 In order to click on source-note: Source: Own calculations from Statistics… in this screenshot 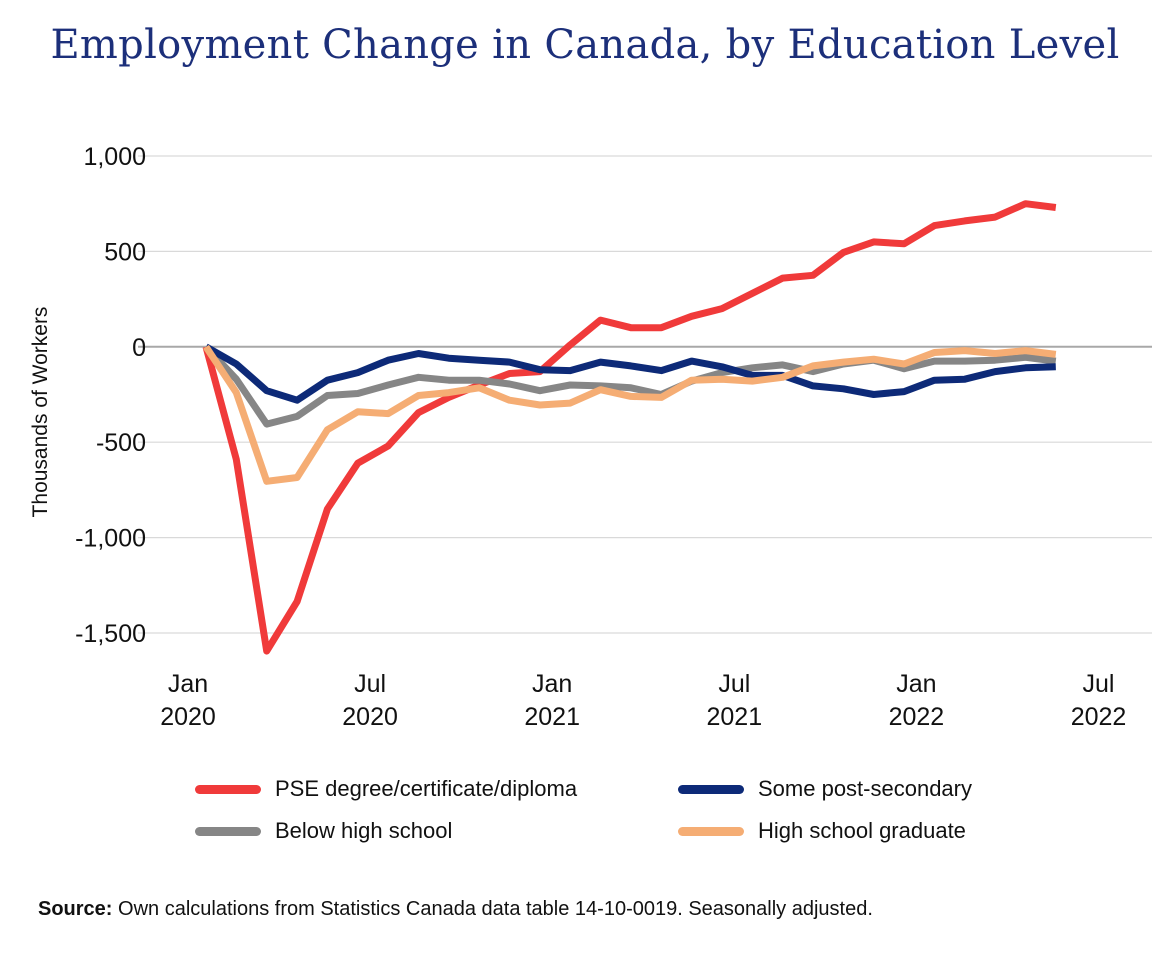, I will do `click(455, 909)`.